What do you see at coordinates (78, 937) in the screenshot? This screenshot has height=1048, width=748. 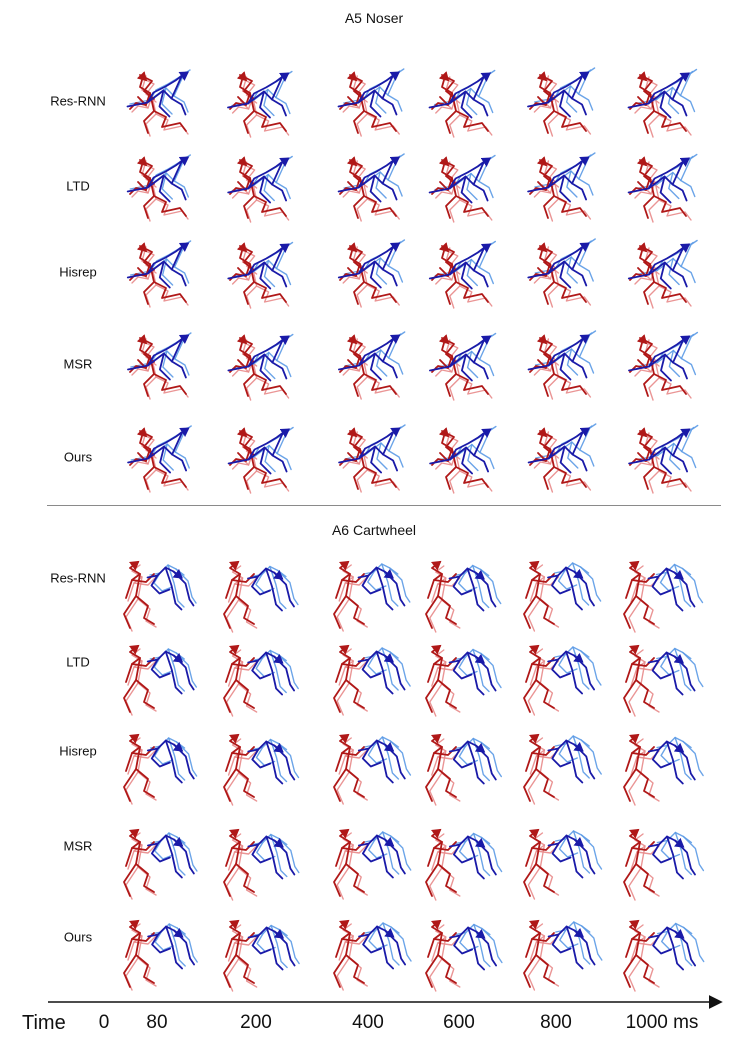 I see `row-label-cartwheel-ours: Ours` at bounding box center [78, 937].